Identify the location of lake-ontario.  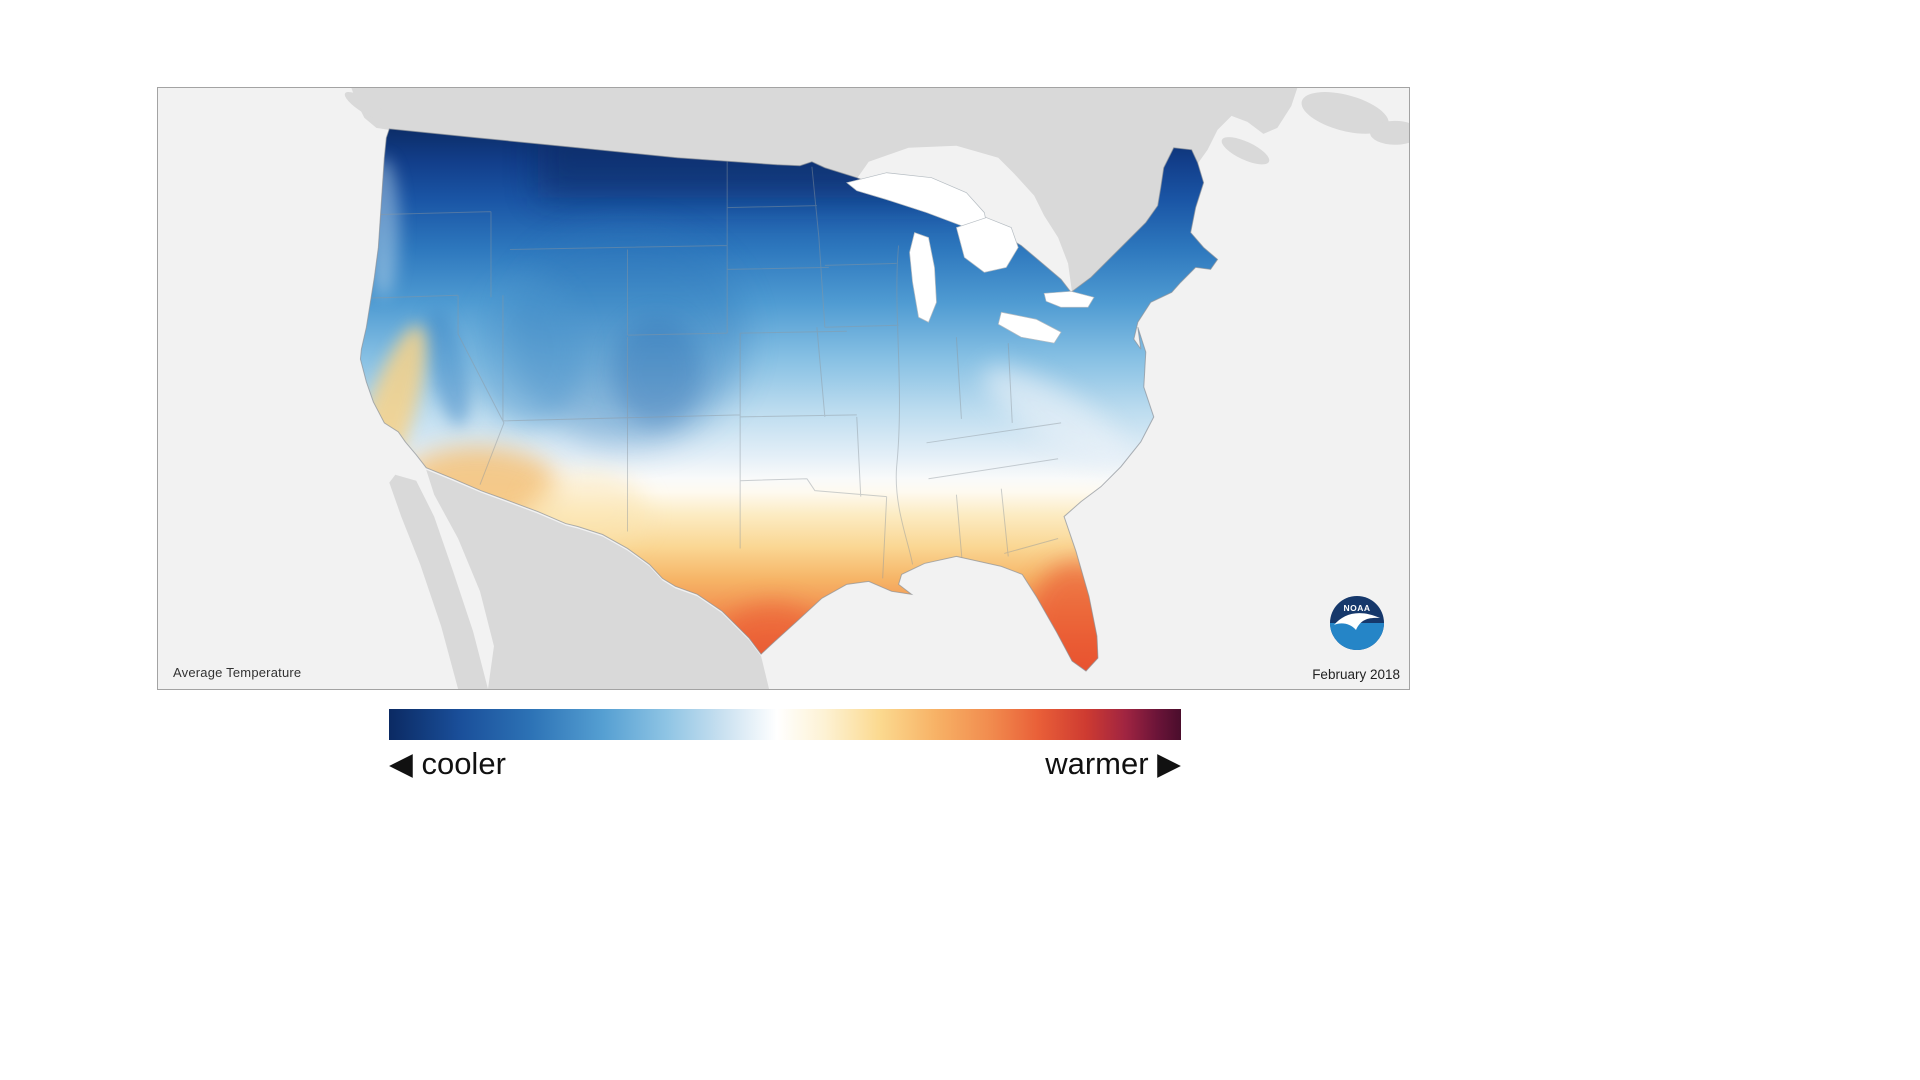
(1069, 299).